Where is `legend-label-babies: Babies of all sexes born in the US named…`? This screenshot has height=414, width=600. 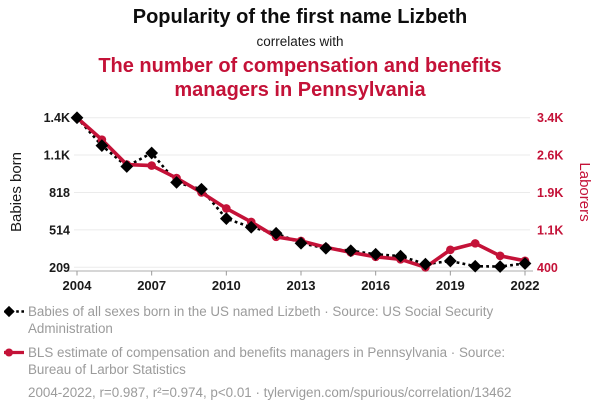
legend-label-babies: Babies of all sexes born in the US named… is located at coordinates (261, 320).